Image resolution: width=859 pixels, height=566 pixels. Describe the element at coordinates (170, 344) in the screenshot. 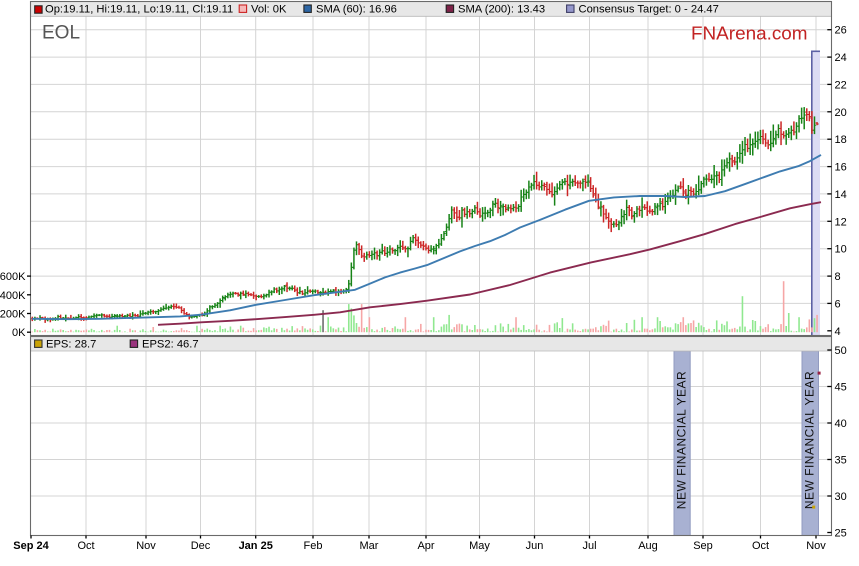

I see `svg-text: EPS2: 46.7` at that location.